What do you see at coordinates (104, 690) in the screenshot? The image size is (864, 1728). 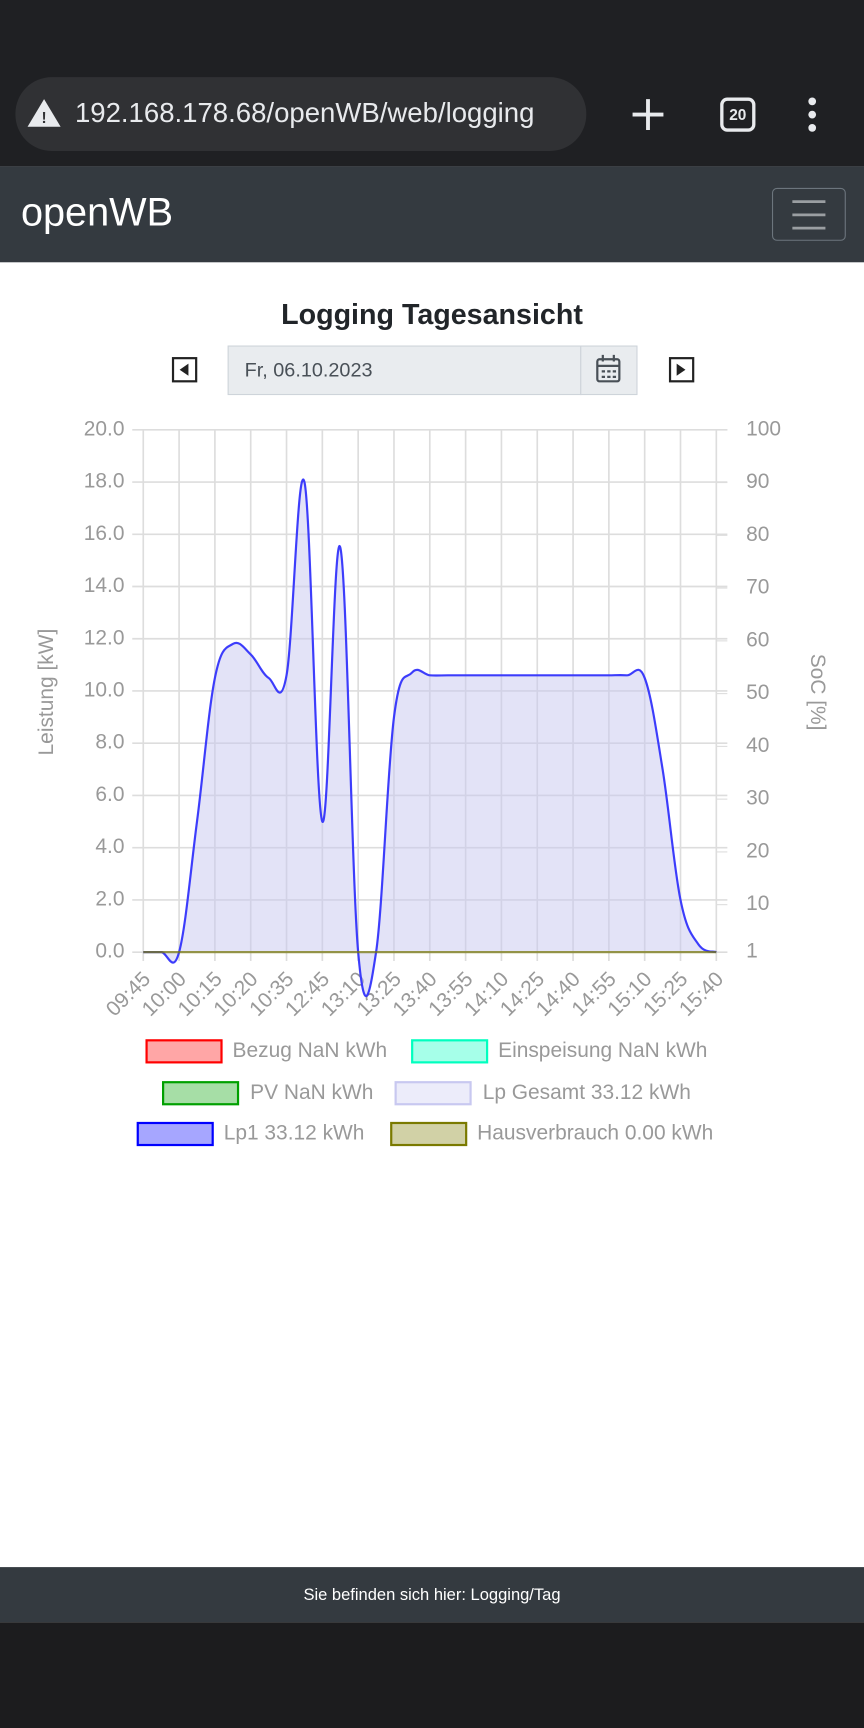 I see `y-tick-label: 10.0` at bounding box center [104, 690].